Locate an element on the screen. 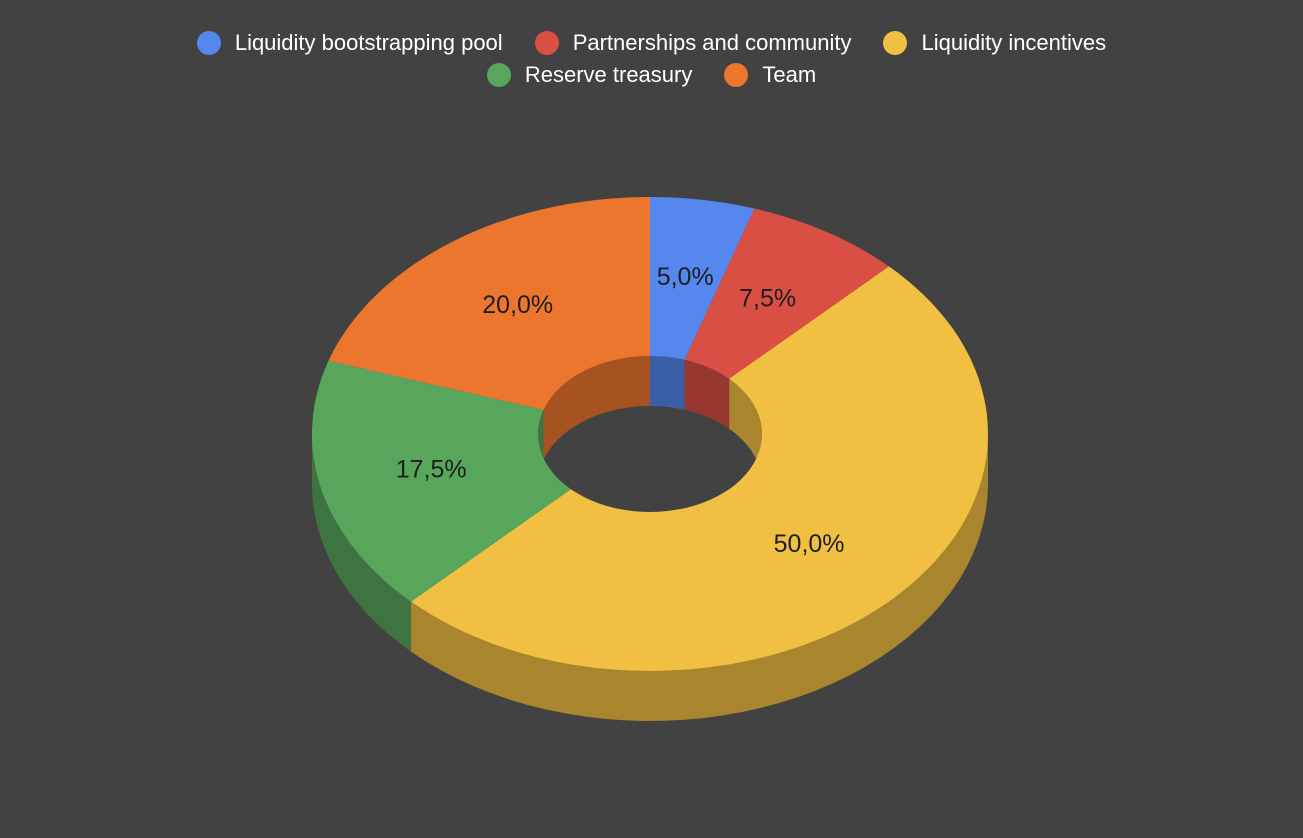  slice-labels: 5,0% 7,5% 50,0% 17,5% 20,0% is located at coordinates (620, 410).